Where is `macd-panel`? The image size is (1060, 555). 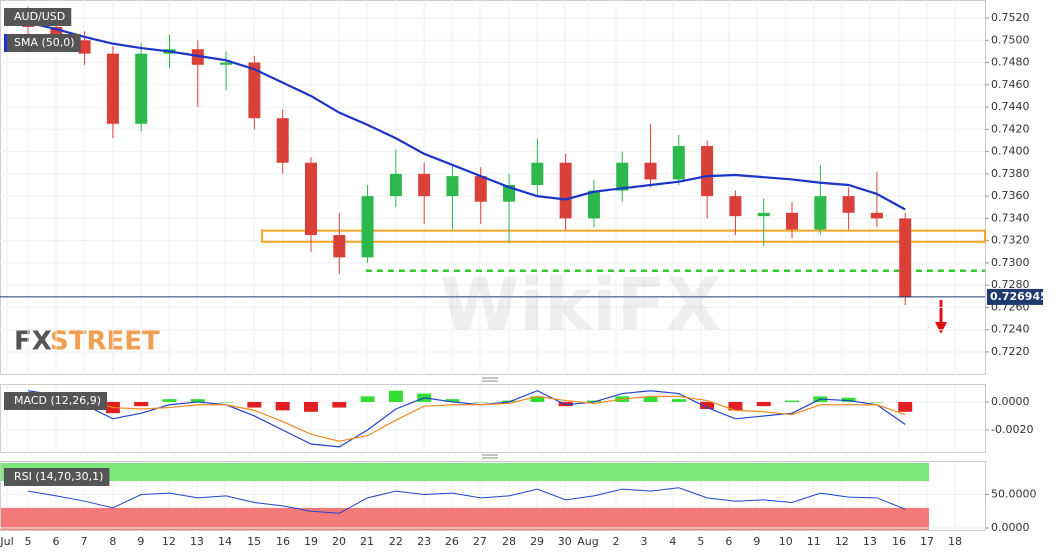 macd-panel is located at coordinates (493, 418).